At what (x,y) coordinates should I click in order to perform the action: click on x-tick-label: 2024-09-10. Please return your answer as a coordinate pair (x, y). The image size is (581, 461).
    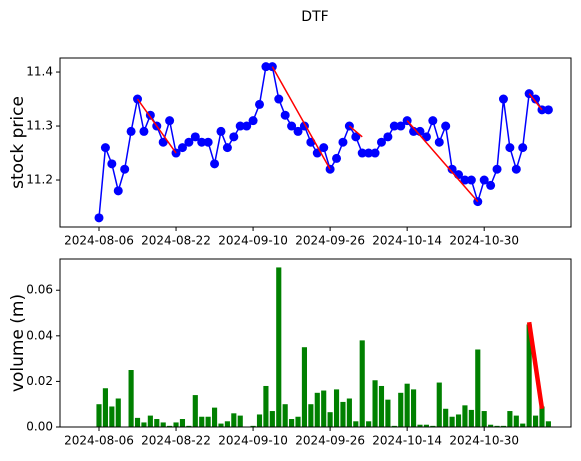
    Looking at the image, I should click on (253, 241).